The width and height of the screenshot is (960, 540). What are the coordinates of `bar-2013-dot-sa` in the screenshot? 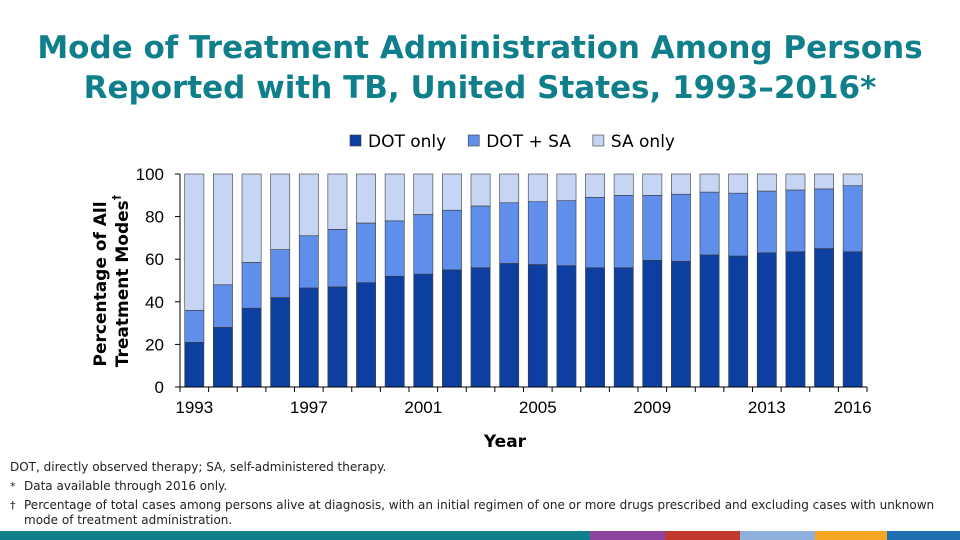 It's located at (766, 222).